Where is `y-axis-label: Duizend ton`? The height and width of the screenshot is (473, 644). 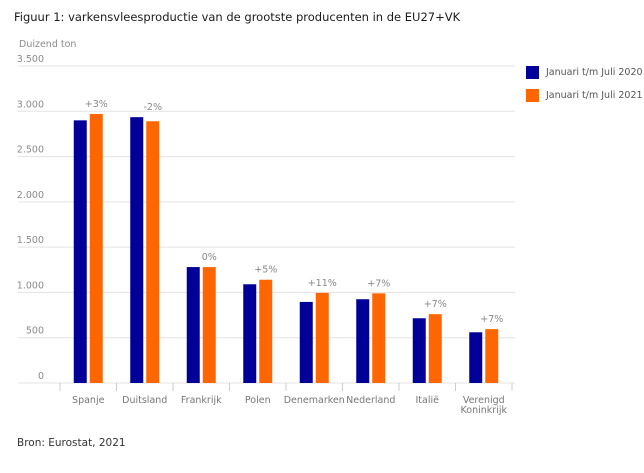
y-axis-label: Duizend ton is located at coordinates (48, 44).